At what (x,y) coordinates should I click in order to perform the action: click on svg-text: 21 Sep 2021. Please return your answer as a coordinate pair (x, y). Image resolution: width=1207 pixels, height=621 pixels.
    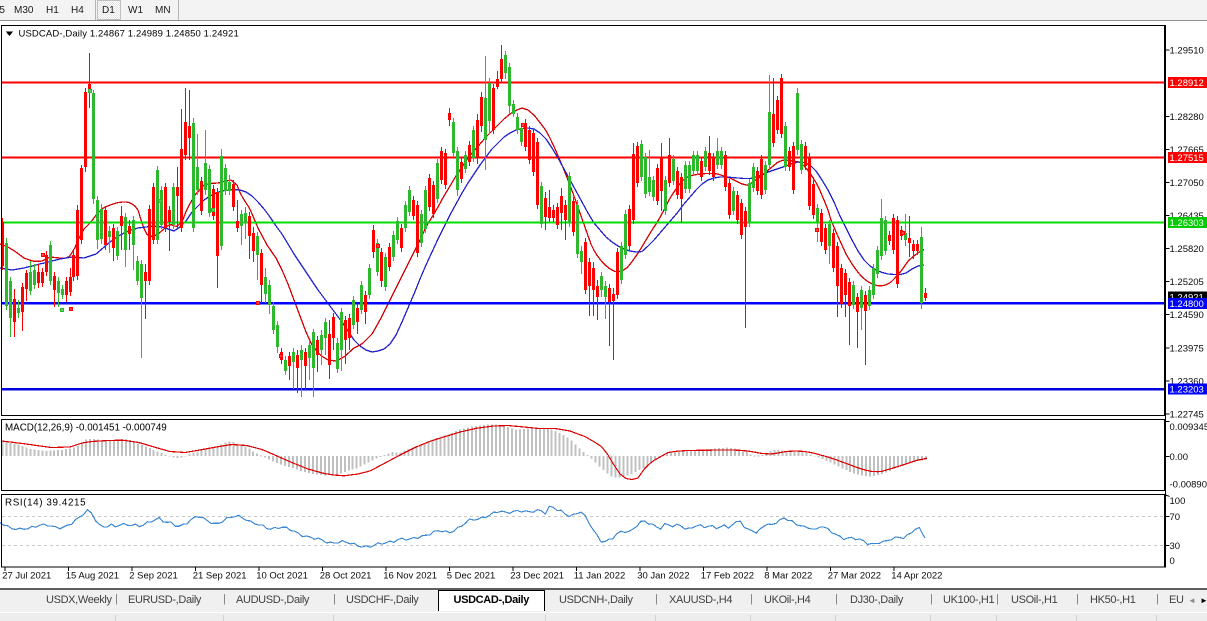
    Looking at the image, I should click on (220, 576).